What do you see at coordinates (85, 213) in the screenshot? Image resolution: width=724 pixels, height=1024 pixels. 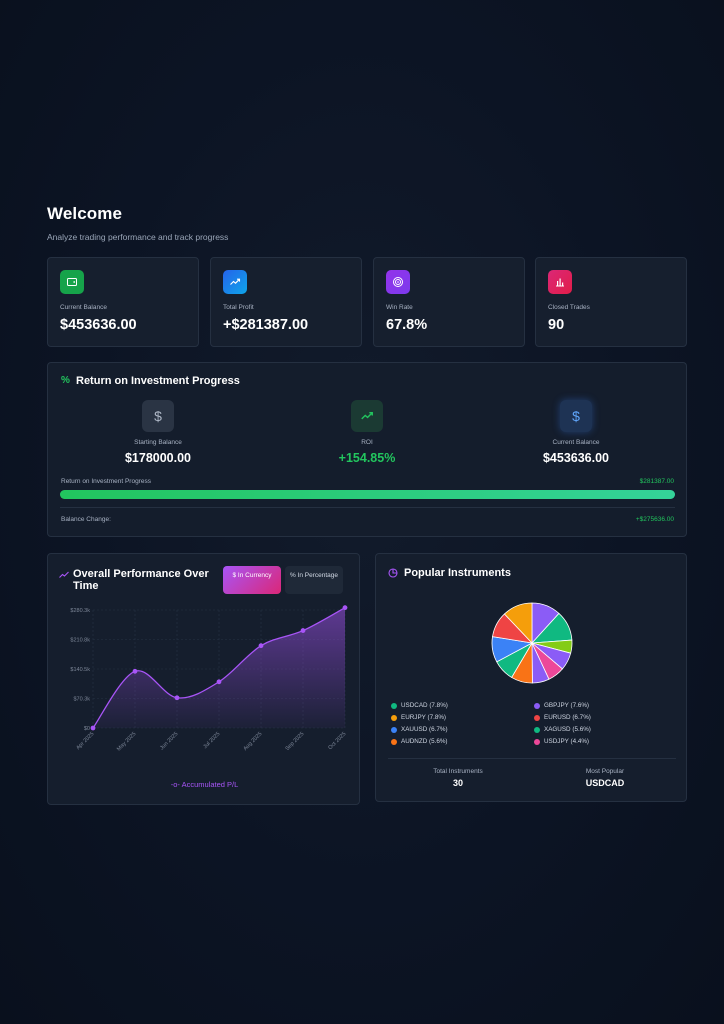 I see `page-title: Welcome` at bounding box center [85, 213].